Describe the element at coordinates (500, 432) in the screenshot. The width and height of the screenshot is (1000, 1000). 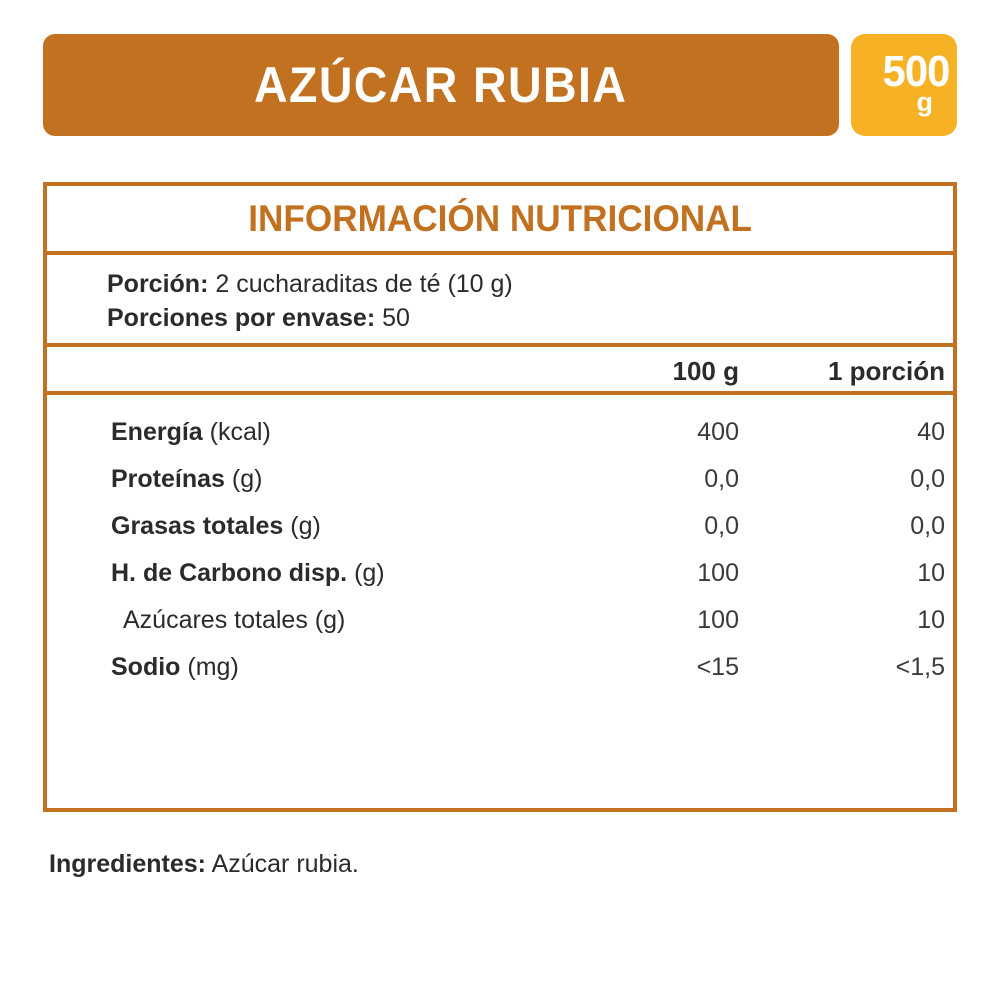
I see `table-row: Energía (kcal) 400 40` at that location.